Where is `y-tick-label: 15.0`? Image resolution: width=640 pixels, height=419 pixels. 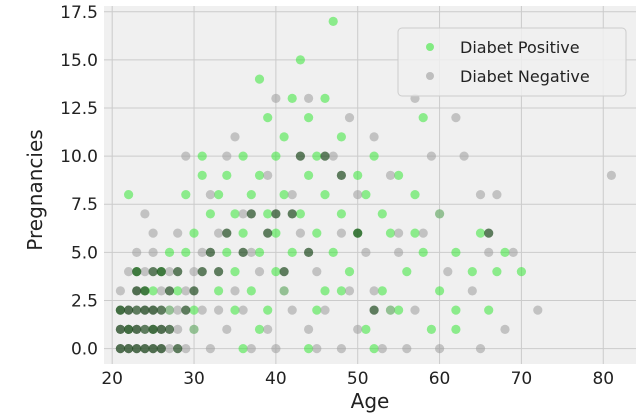
y-tick-label: 15.0 is located at coordinates (79, 61).